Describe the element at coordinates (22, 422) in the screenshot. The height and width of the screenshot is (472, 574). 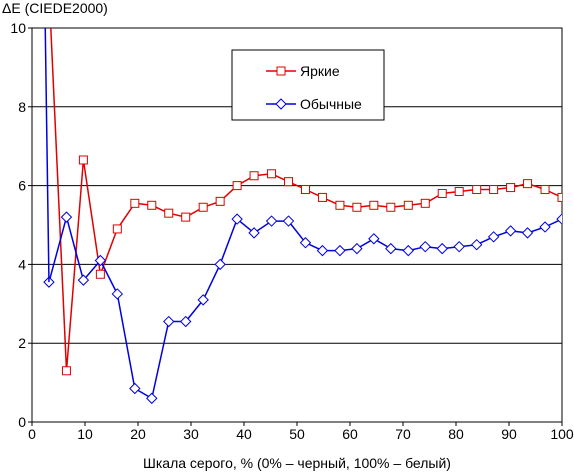
I see `y-tick-label: 0` at that location.